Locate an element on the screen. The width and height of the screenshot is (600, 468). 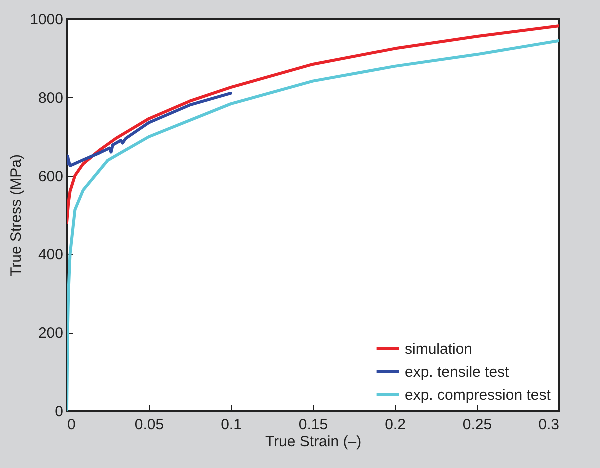
legend-label: simulation is located at coordinates (439, 349).